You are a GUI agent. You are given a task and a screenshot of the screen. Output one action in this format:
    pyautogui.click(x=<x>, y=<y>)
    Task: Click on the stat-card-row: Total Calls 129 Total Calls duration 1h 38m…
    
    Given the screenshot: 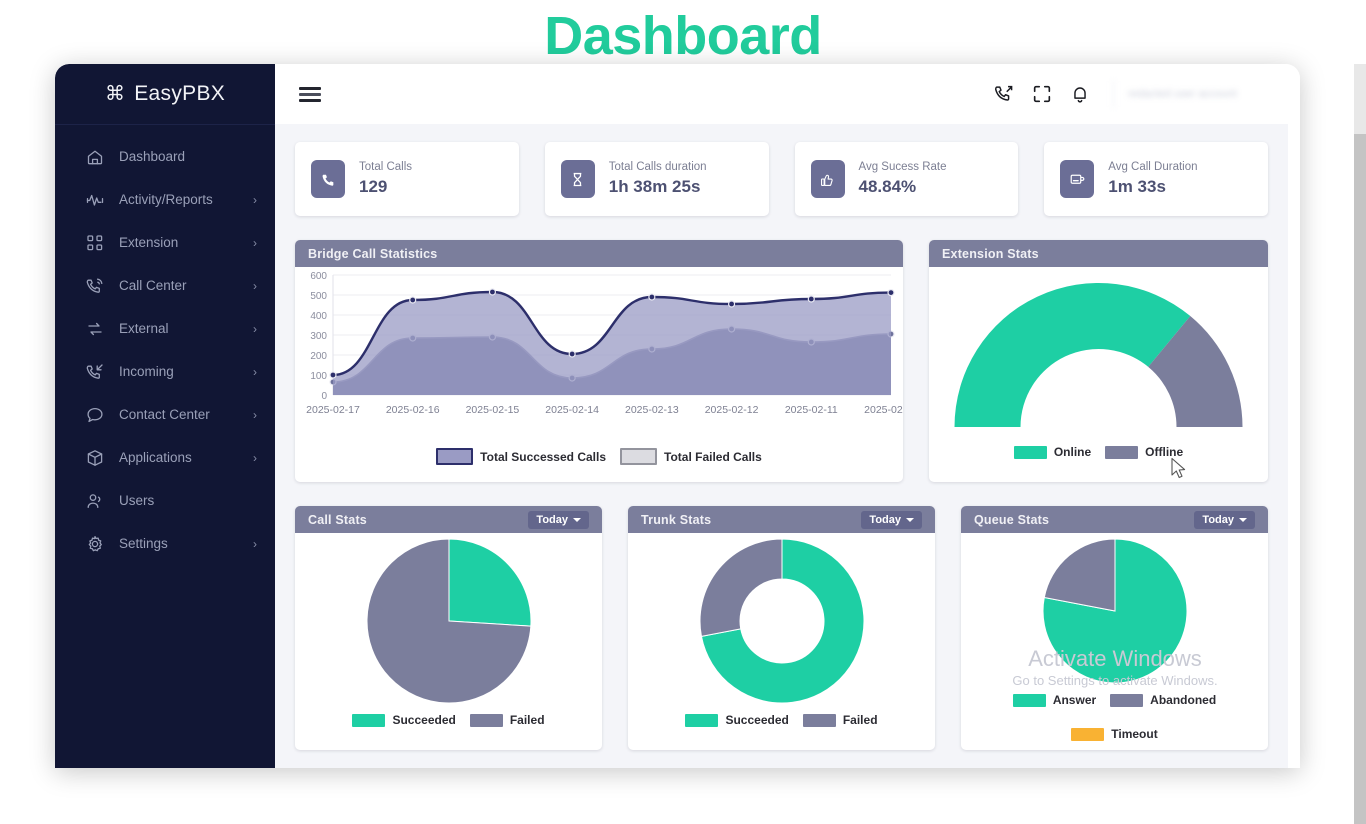 What is the action you would take?
    pyautogui.click(x=781, y=179)
    